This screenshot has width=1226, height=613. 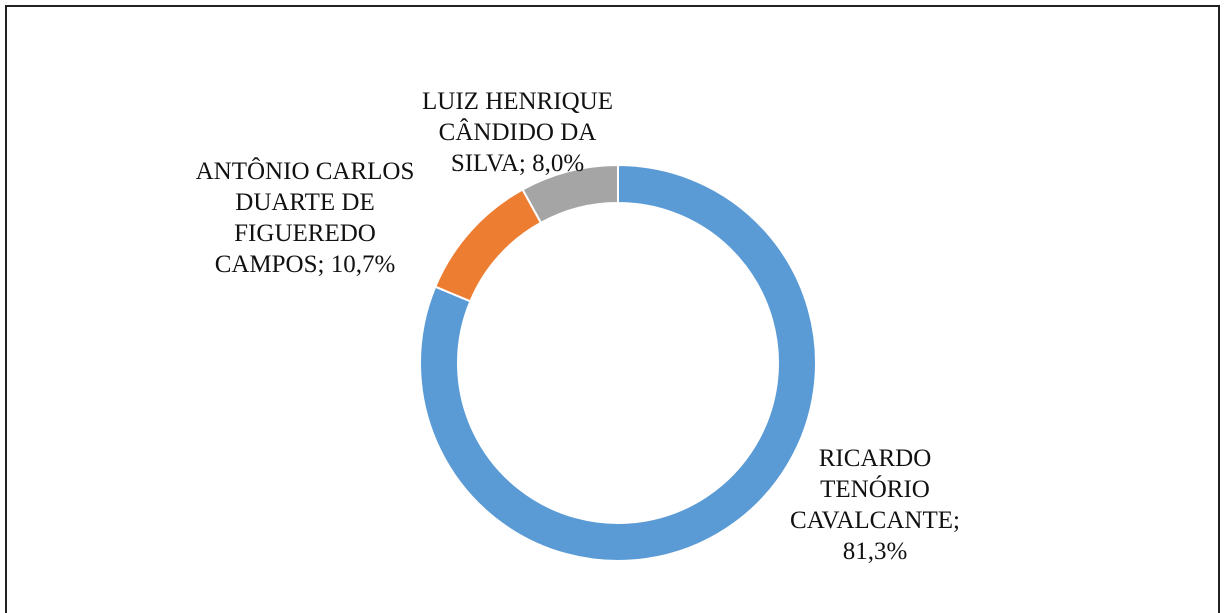 I want to click on data-label: RICARDO TENÓRIO CAVALCANTE; 81,3%, so click(x=875, y=505).